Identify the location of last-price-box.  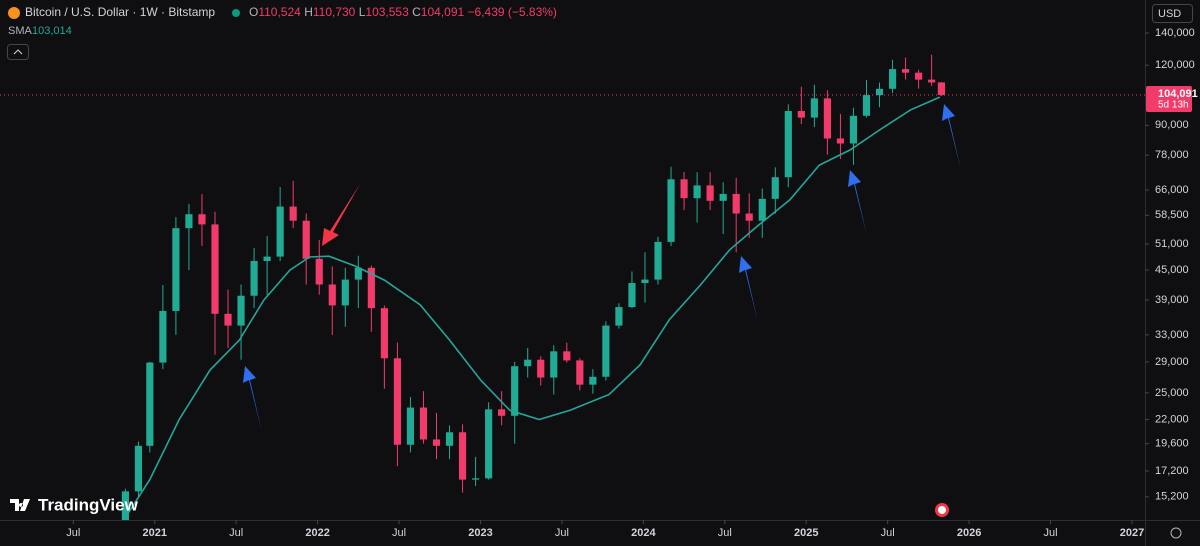
(1169, 98).